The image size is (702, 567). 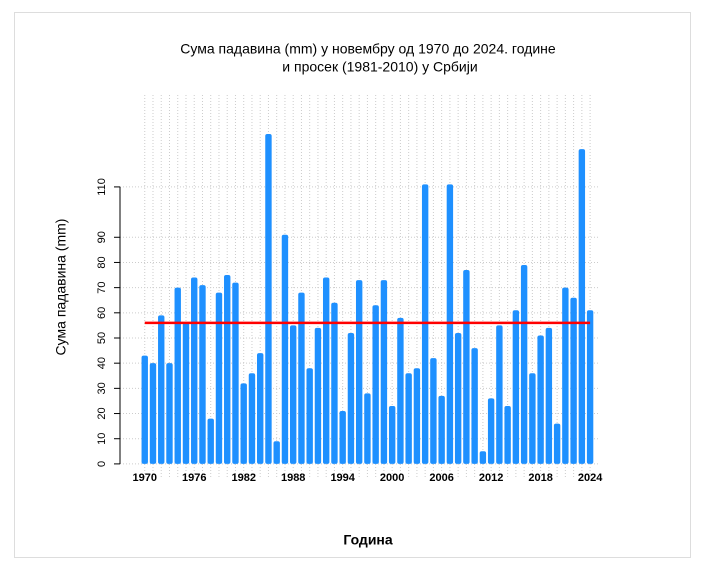 I want to click on y-tick-label: 80, so click(x=102, y=262).